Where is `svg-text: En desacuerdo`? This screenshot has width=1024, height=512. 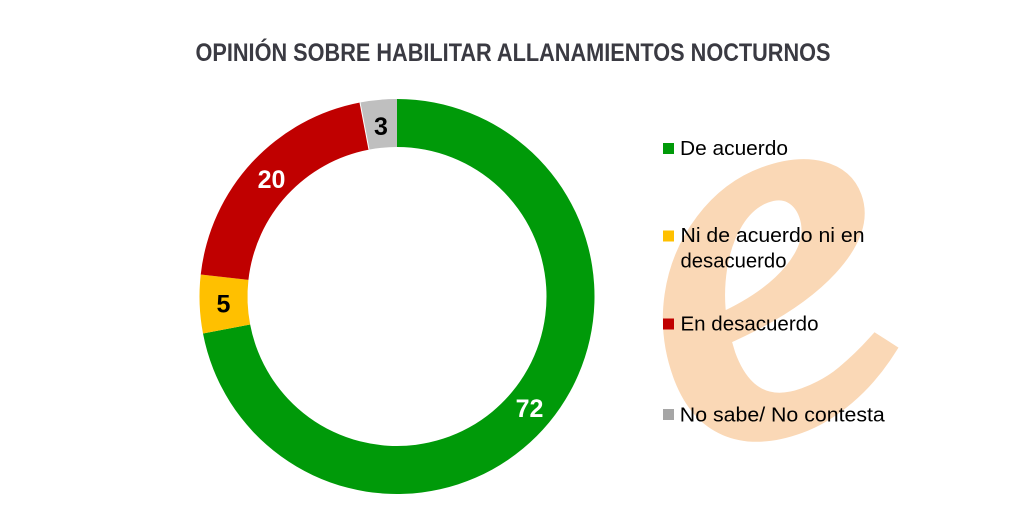 svg-text: En desacuerdo is located at coordinates (750, 325).